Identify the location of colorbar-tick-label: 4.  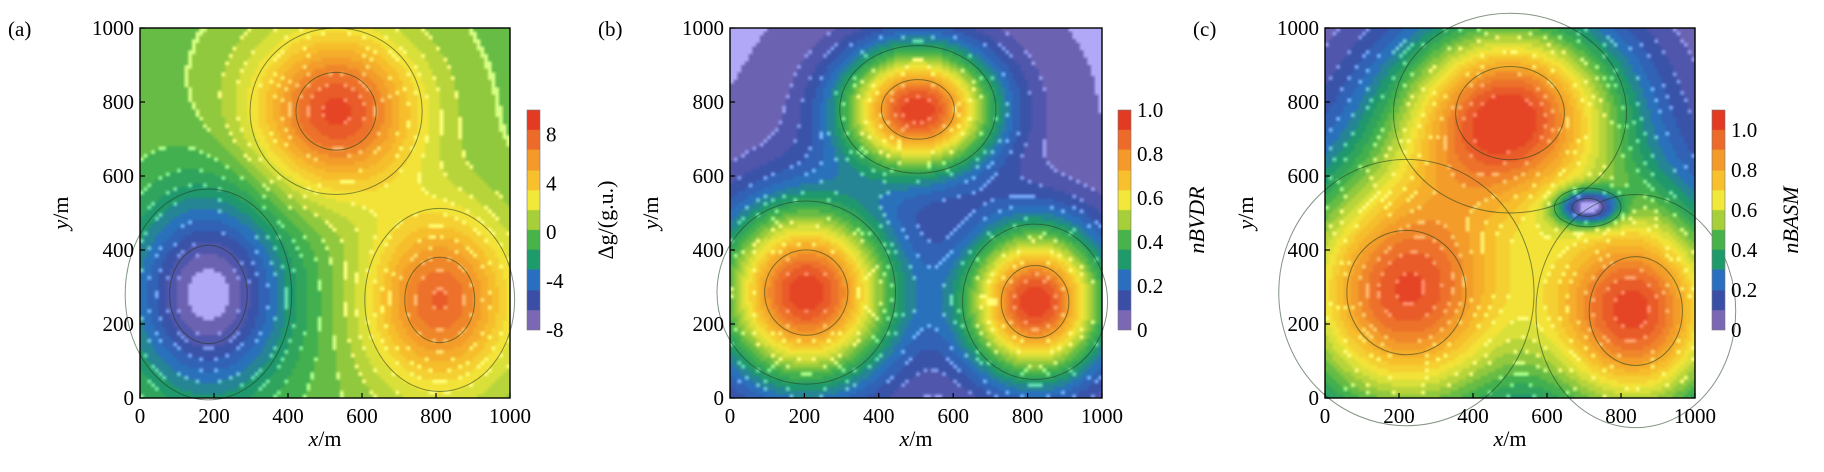
(551, 183).